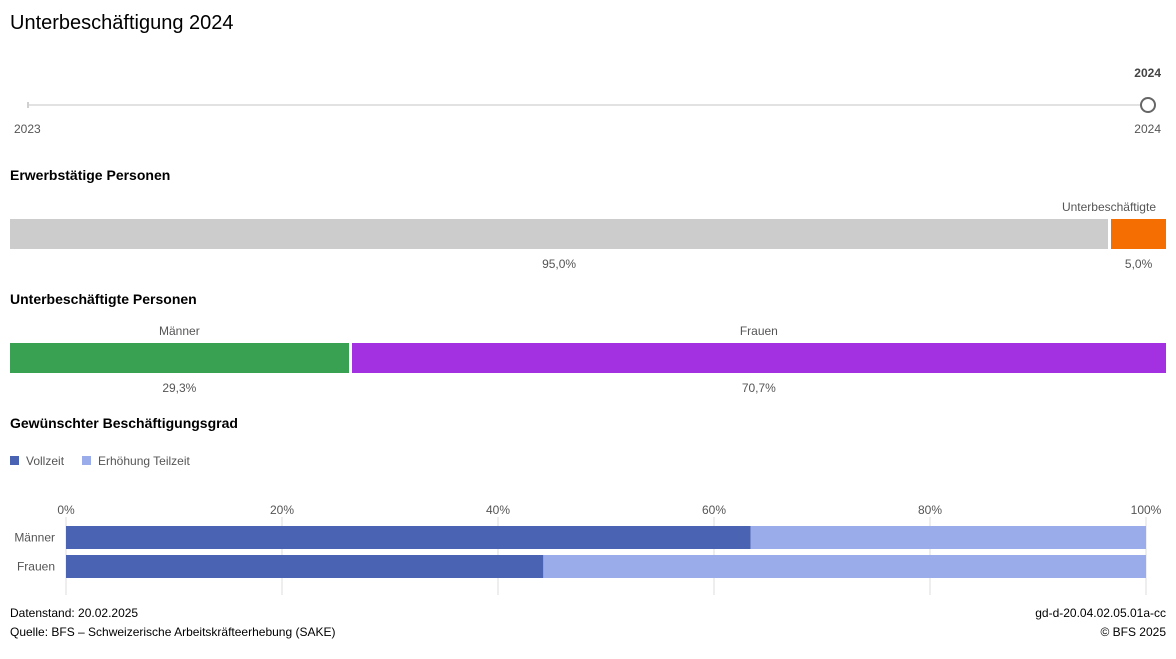 Image resolution: width=1176 pixels, height=659 pixels. I want to click on legend-label-vollzeit: Vollzeit, so click(45, 461).